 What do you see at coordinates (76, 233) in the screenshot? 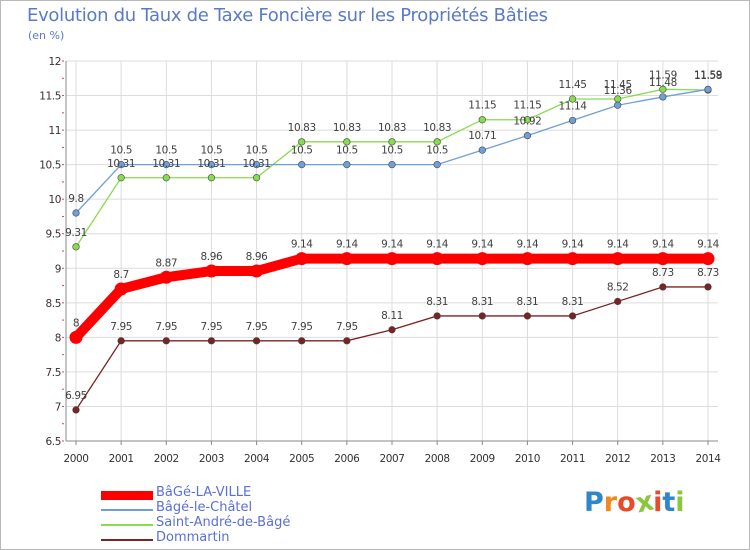
I see `data-label: 9.31` at bounding box center [76, 233].